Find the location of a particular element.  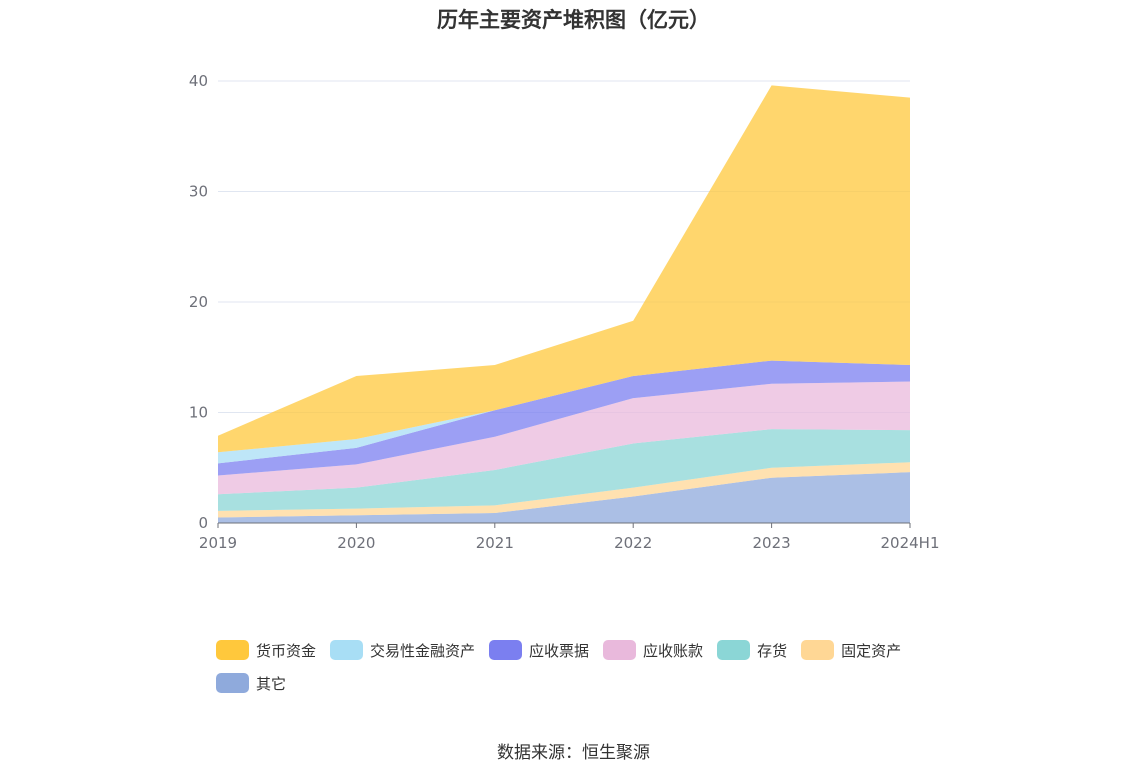

y-tick-label-0: 0 is located at coordinates (203, 523).